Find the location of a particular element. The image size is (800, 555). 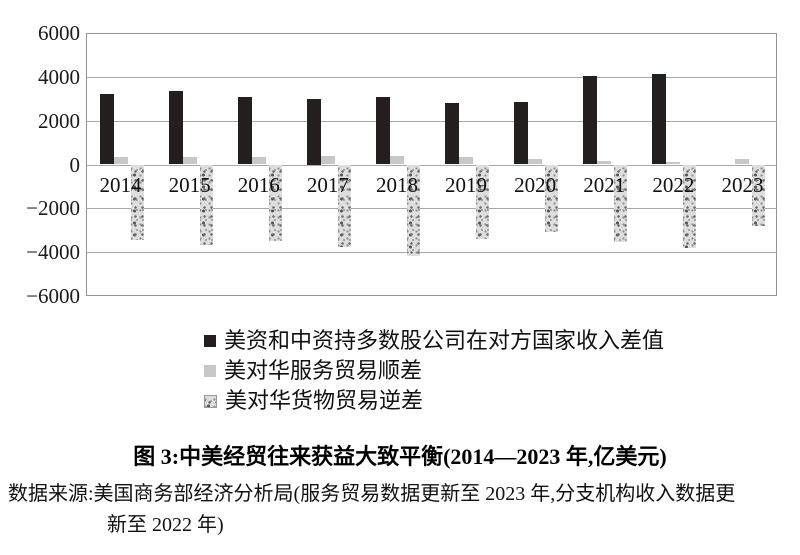

bar-solid-gray-2016 is located at coordinates (258, 160).